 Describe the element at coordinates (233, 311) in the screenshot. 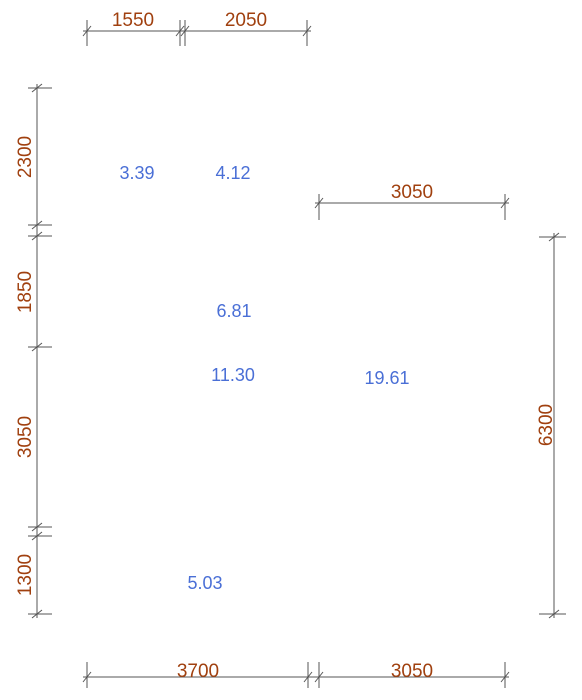

I see `area-label-3: 6.81` at that location.